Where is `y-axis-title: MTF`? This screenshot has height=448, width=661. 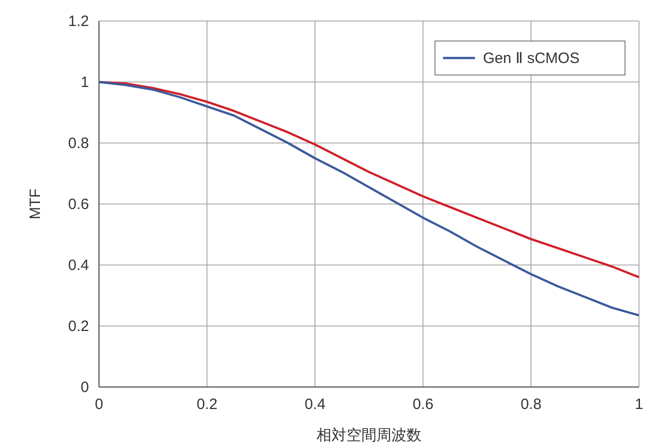
y-axis-title: MTF is located at coordinates (35, 204).